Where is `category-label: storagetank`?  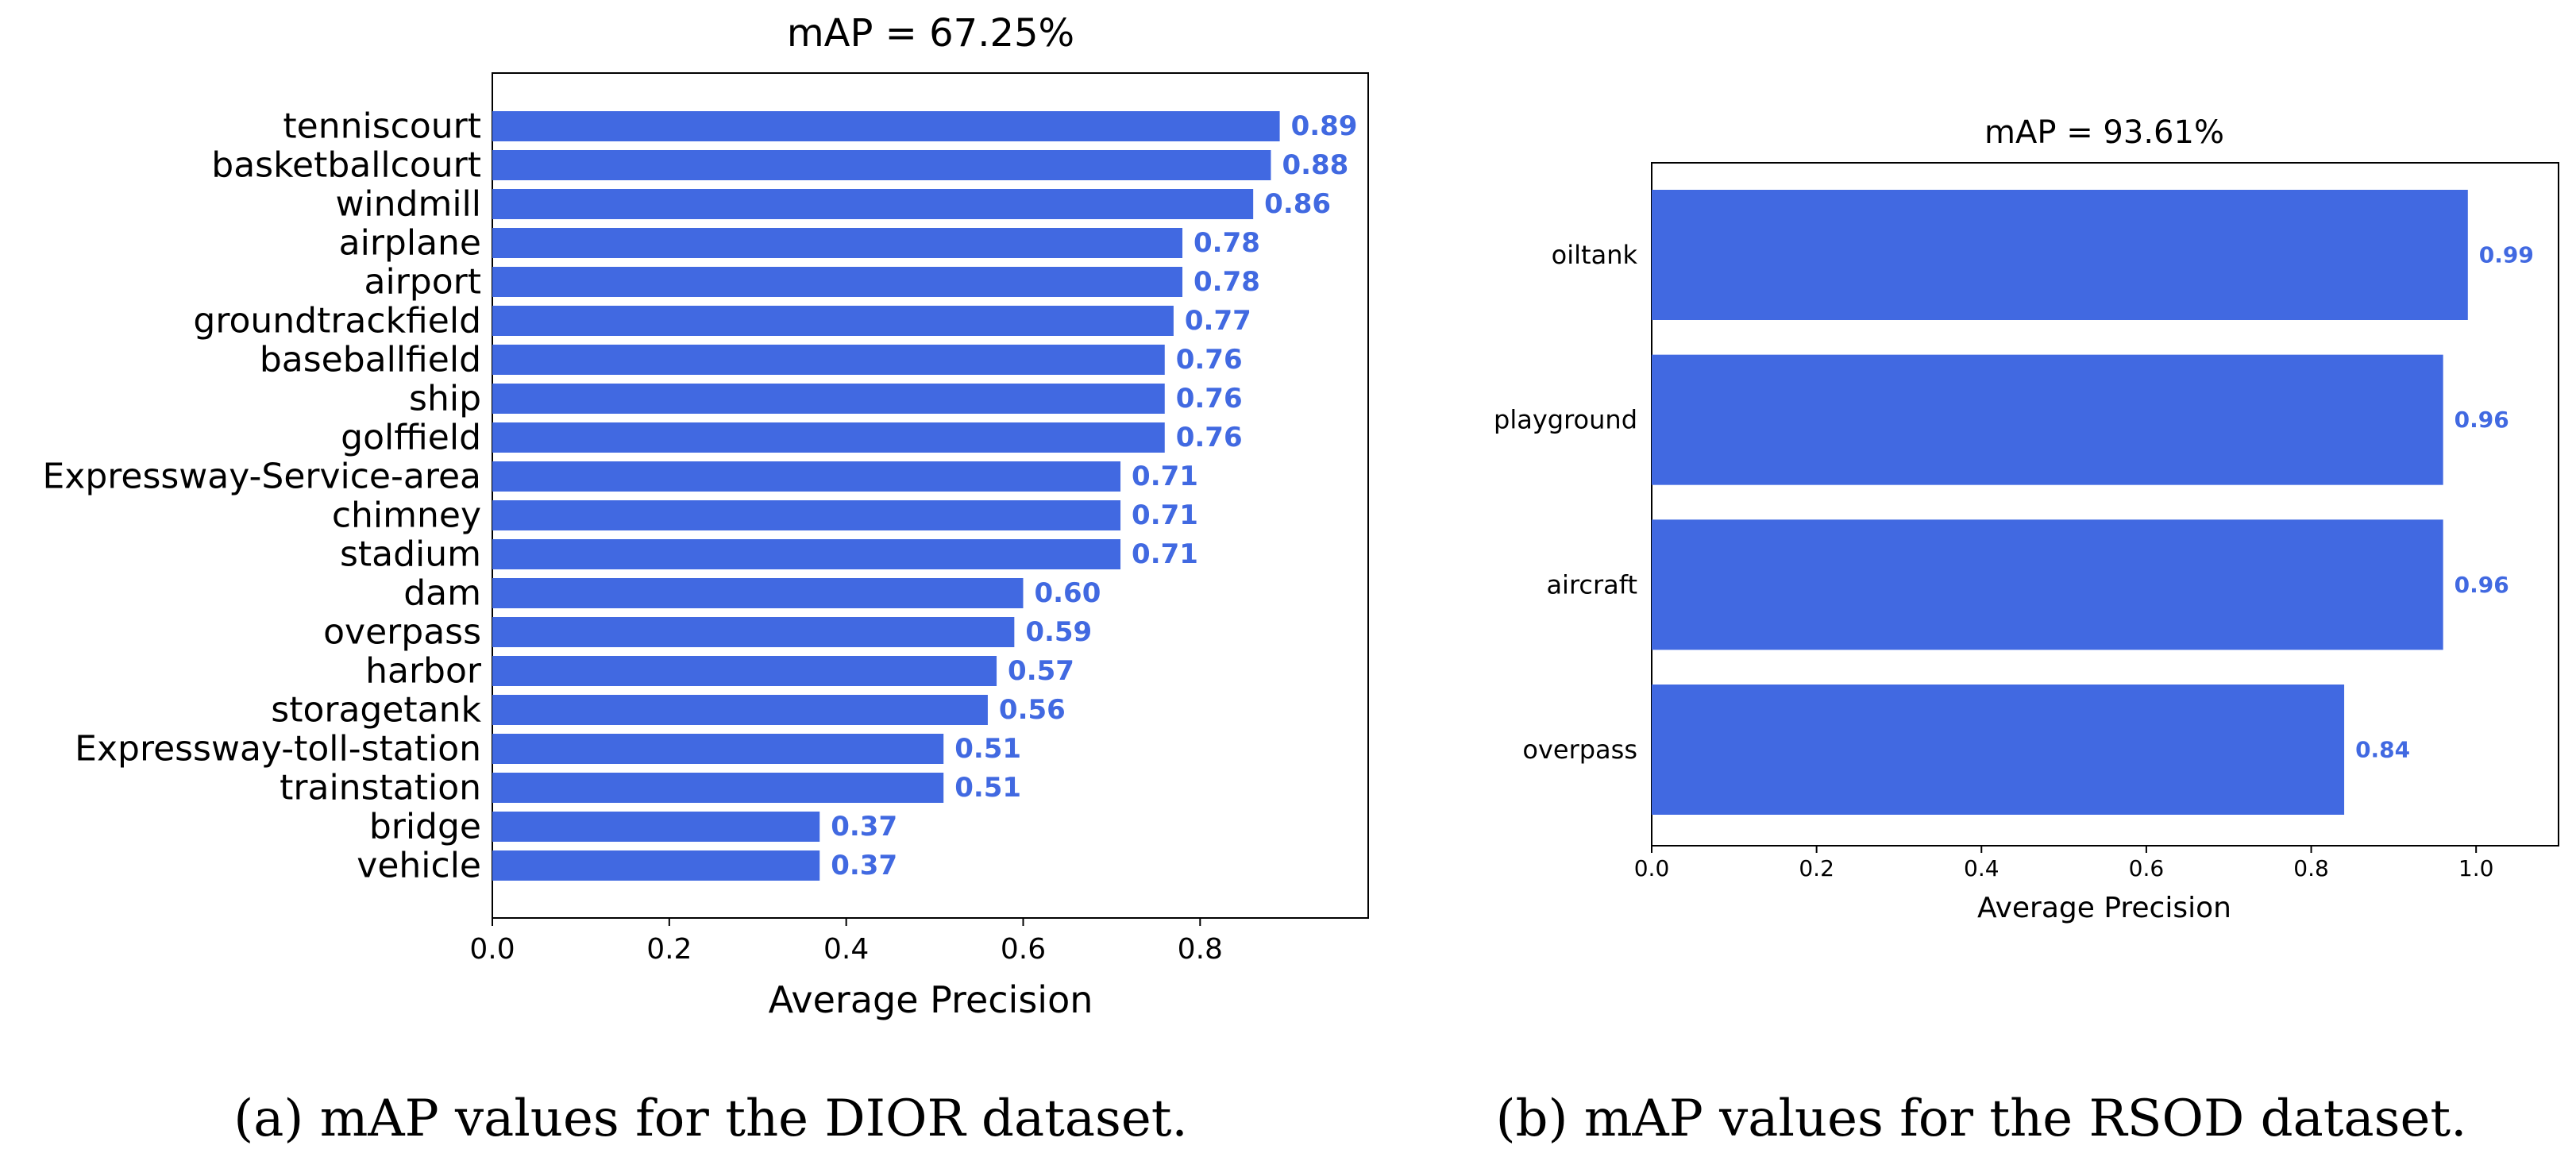
category-label: storagetank is located at coordinates (376, 710).